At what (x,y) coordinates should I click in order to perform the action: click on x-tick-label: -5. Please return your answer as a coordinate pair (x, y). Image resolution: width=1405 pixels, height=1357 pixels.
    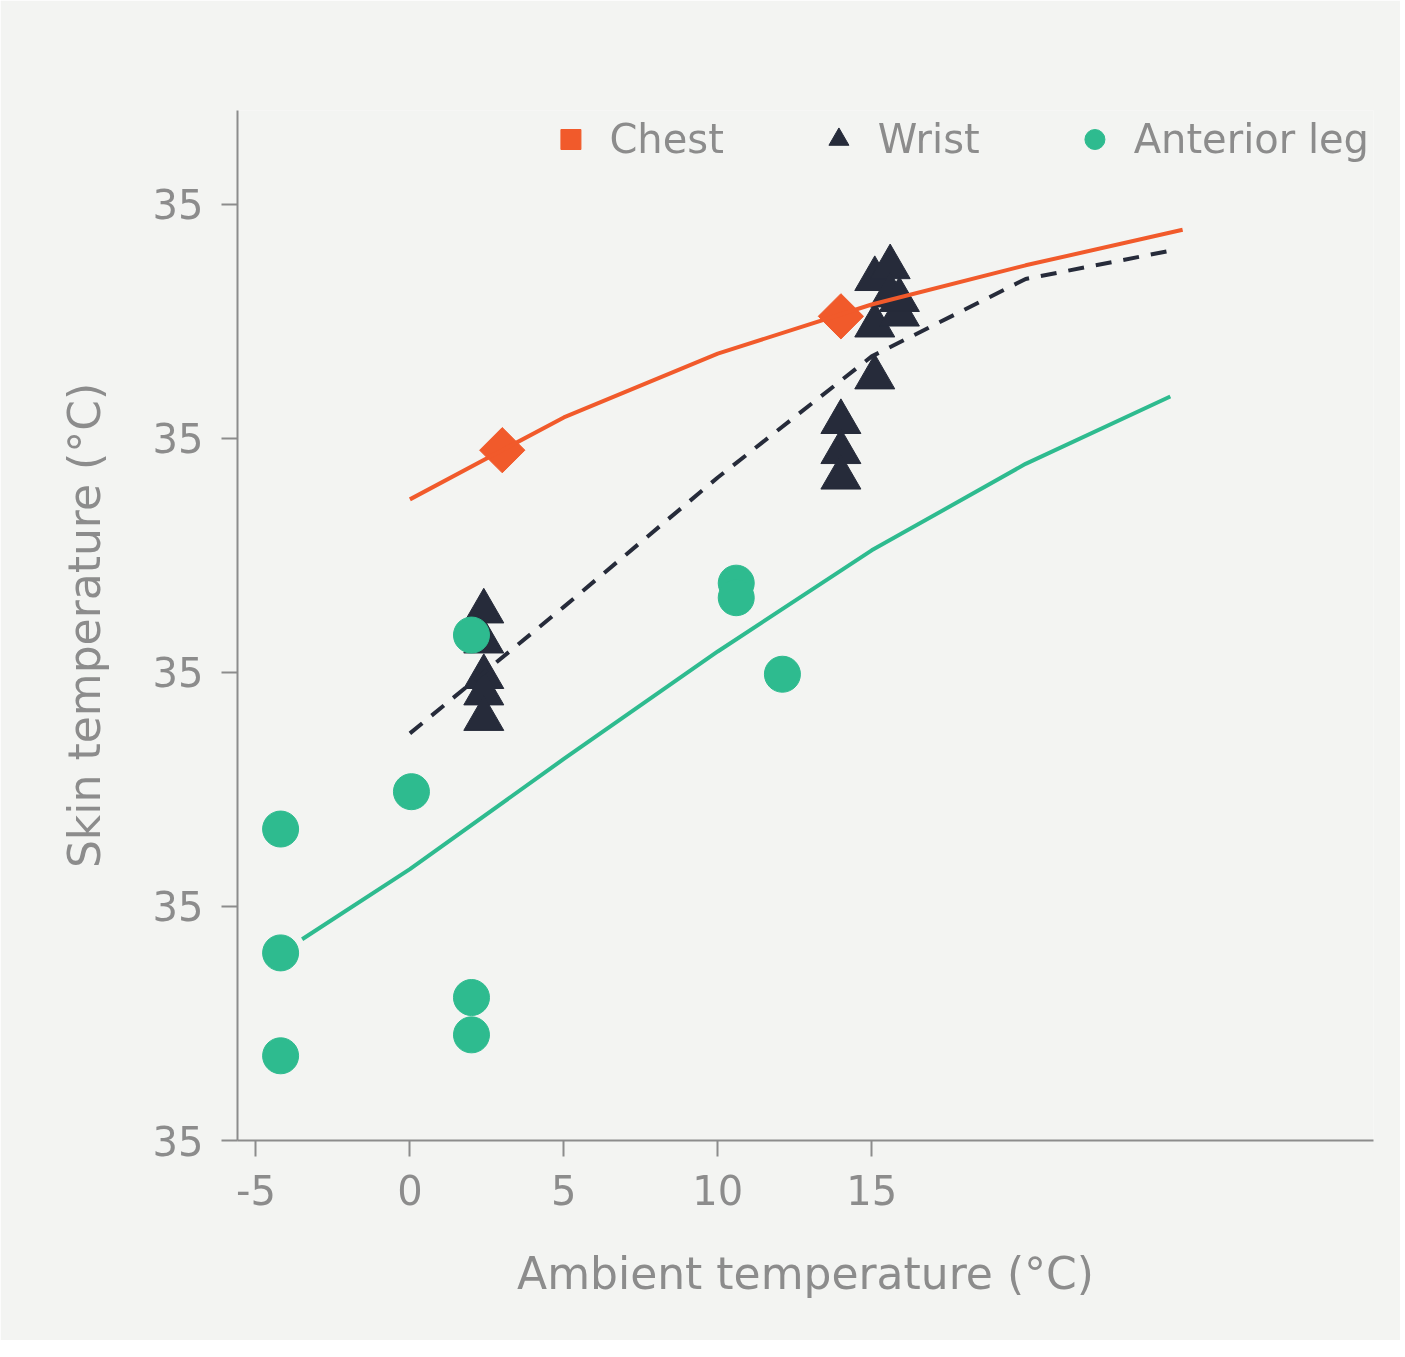
    Looking at the image, I should click on (256, 1190).